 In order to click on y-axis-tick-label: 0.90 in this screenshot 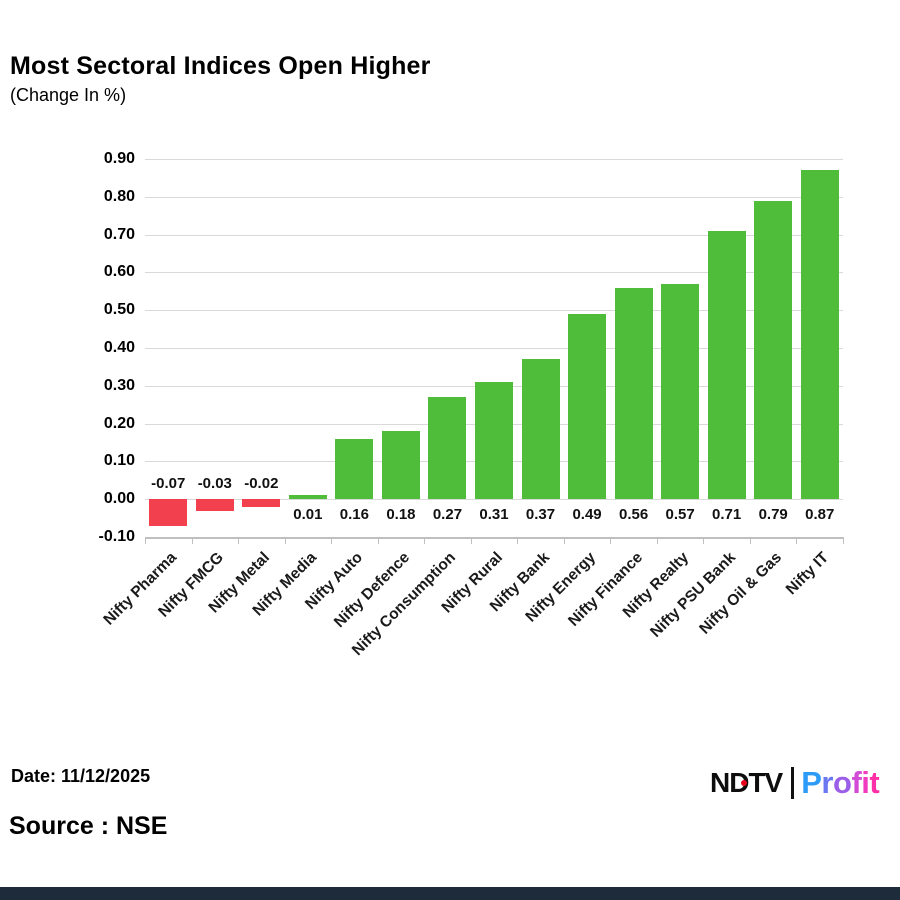, I will do `click(119, 158)`.